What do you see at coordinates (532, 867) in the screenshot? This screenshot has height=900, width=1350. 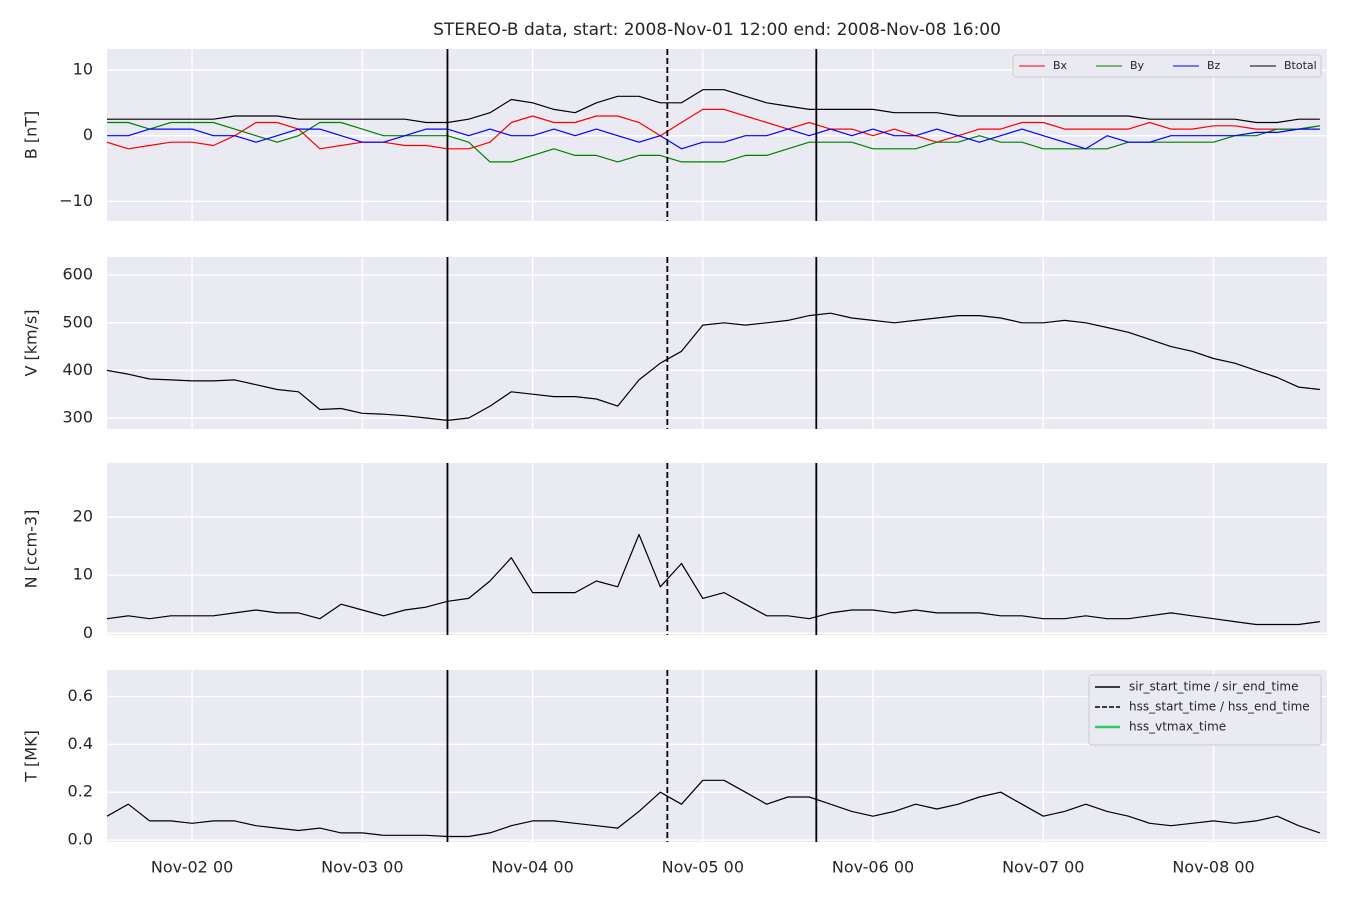 I see `x-tick-label: Nov-04 00` at bounding box center [532, 867].